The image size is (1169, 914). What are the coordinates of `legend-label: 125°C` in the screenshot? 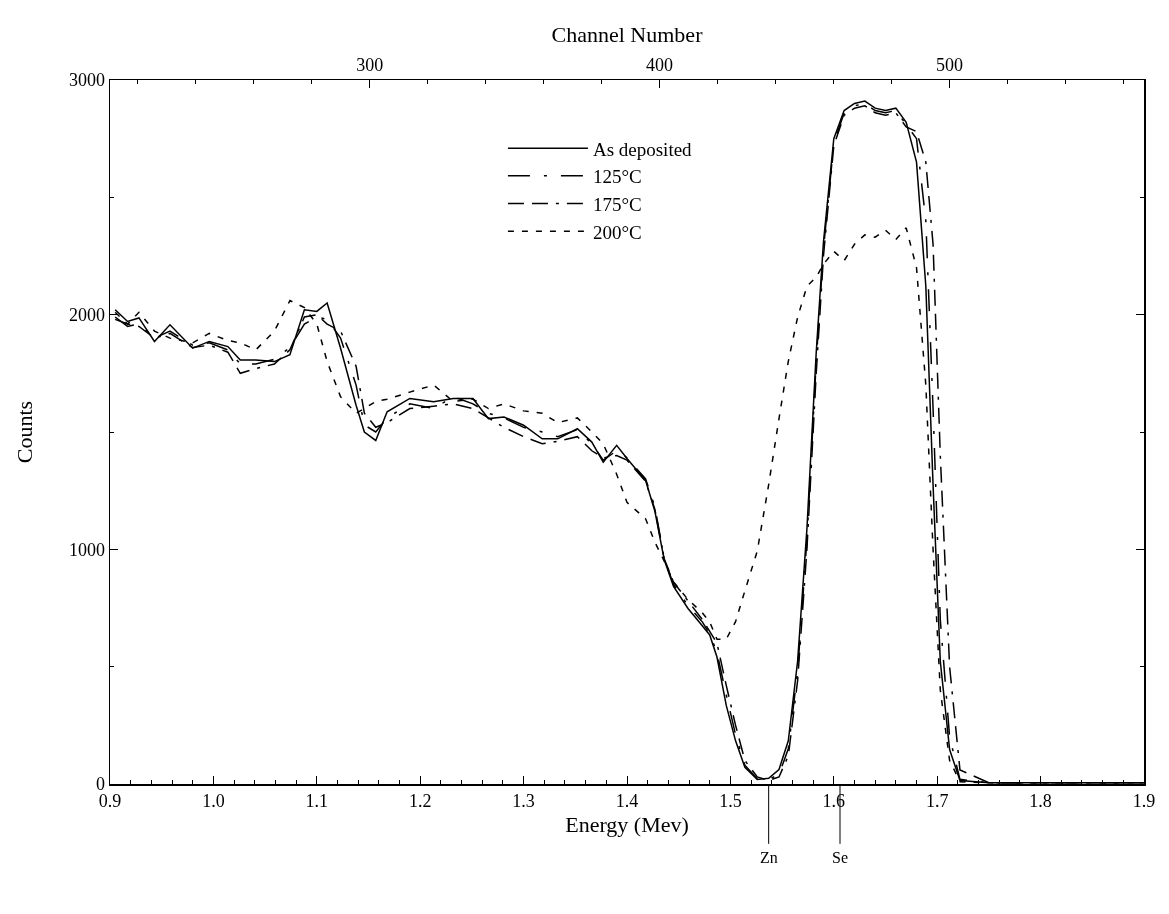 It's located at (617, 177).